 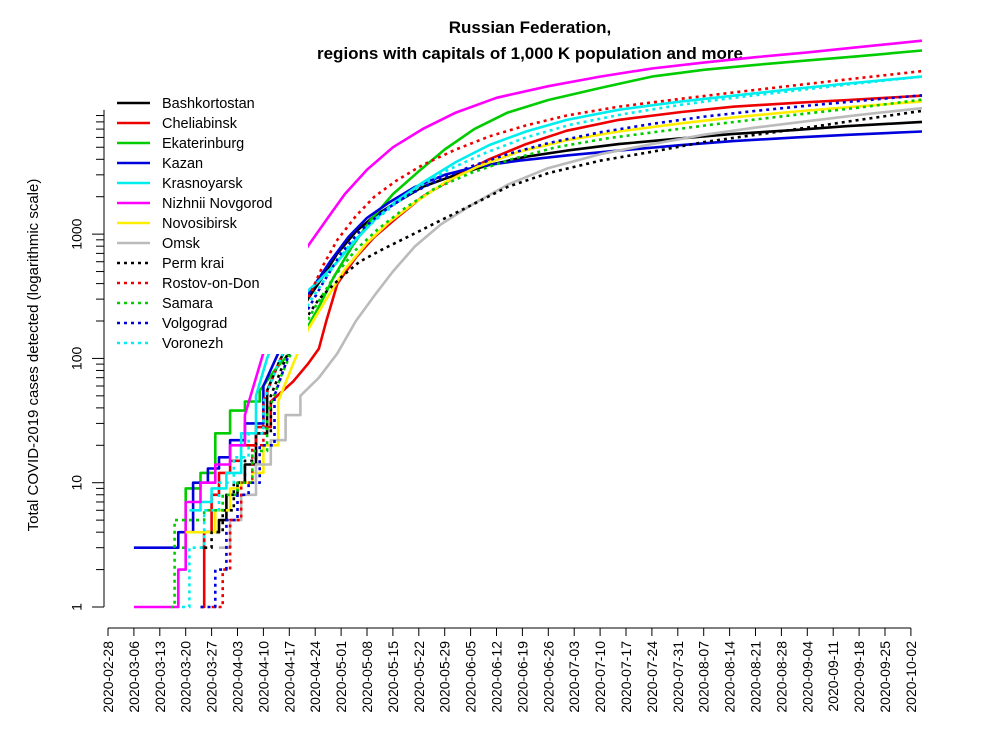 I want to click on legend-label: Nizhnii Novgorod, so click(x=217, y=204).